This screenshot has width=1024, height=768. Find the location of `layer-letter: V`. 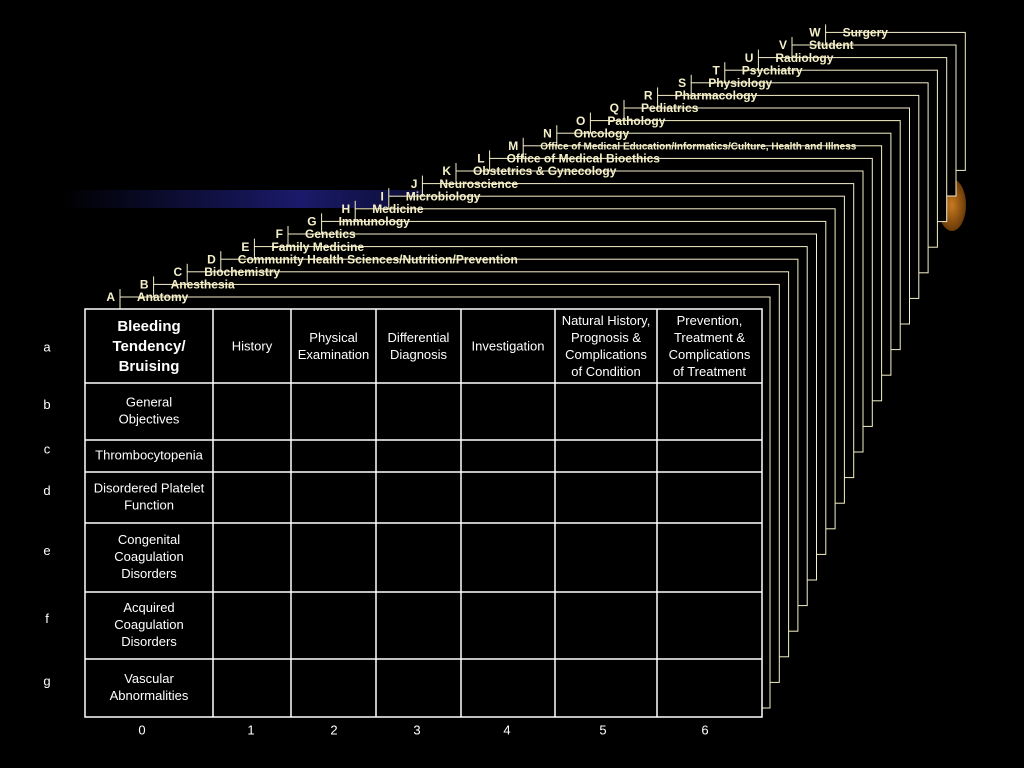

layer-letter: V is located at coordinates (783, 45).